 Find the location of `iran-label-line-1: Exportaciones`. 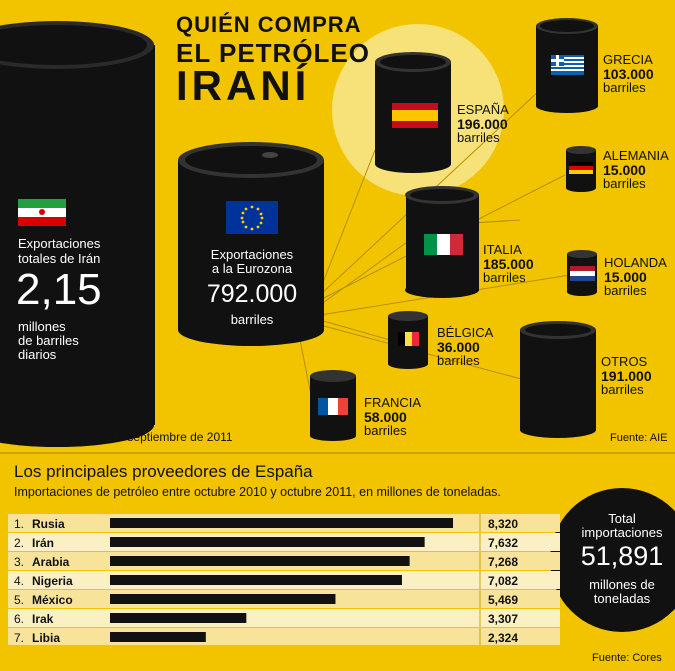

iran-label-line-1: Exportaciones is located at coordinates (59, 243).